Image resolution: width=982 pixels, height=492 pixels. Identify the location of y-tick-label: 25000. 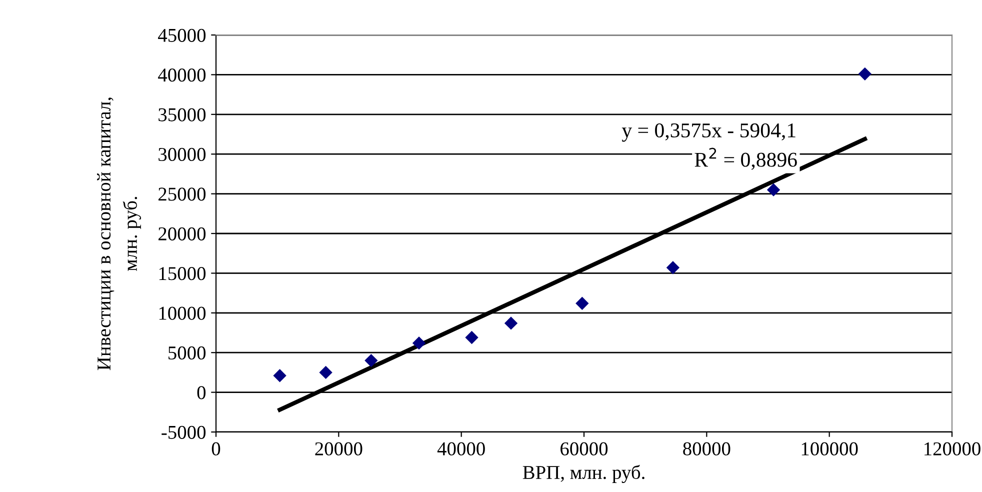
(182, 194).